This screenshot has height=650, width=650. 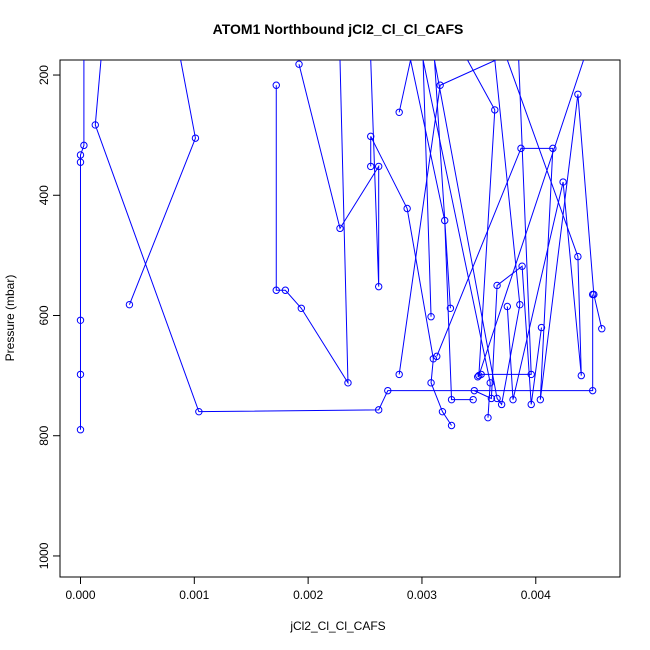 I want to click on y-tick-label: 200, so click(x=44, y=75).